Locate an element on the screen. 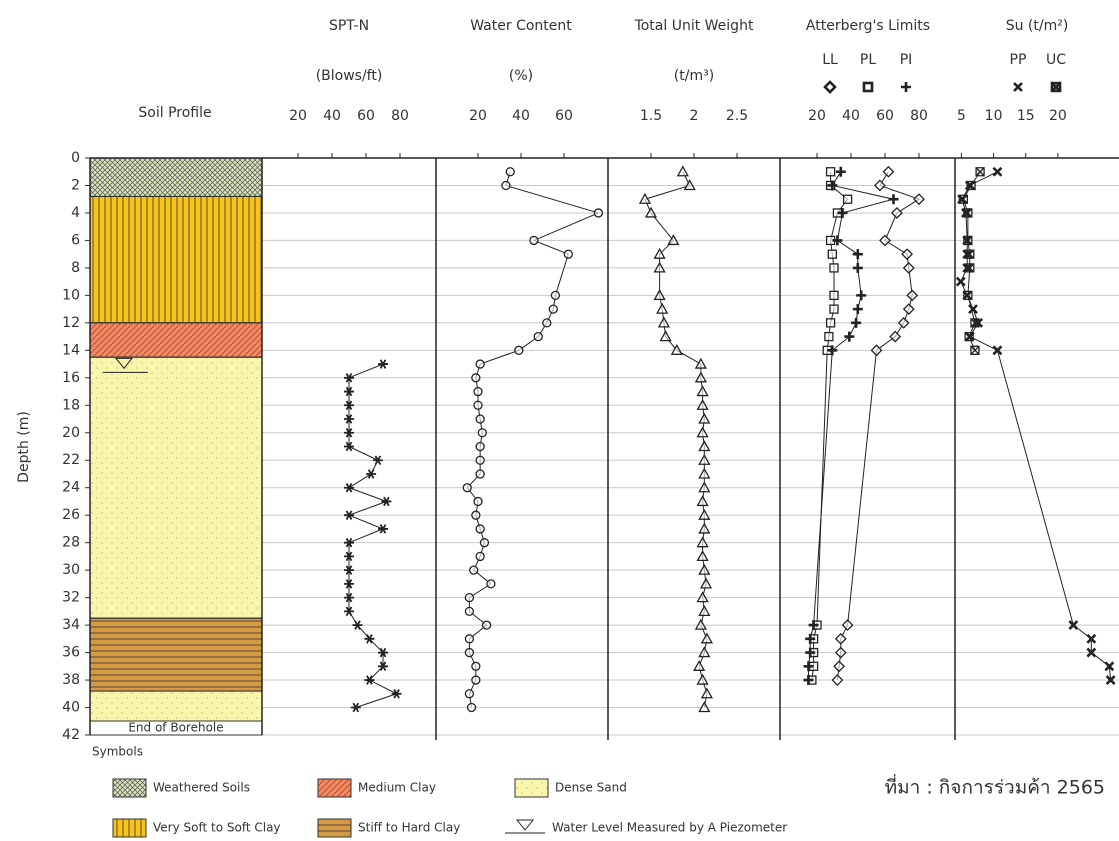  legend-label: PL is located at coordinates (868, 60).